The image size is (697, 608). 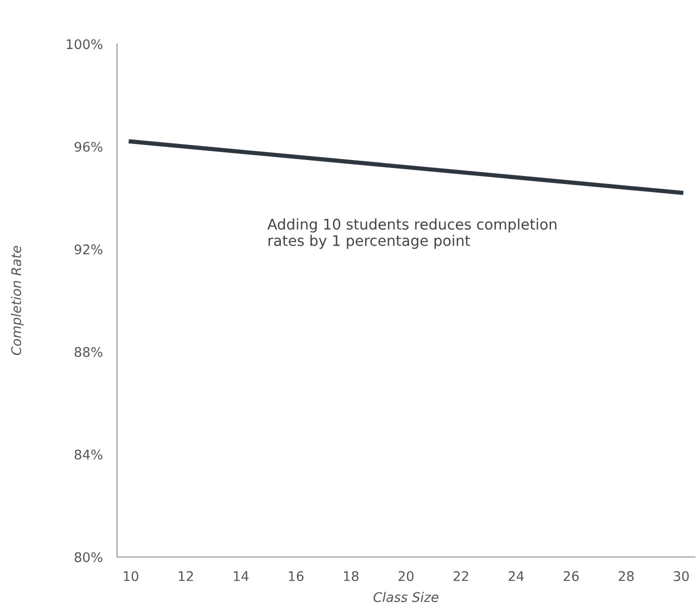 I want to click on x-tick-label: 26, so click(x=571, y=576).